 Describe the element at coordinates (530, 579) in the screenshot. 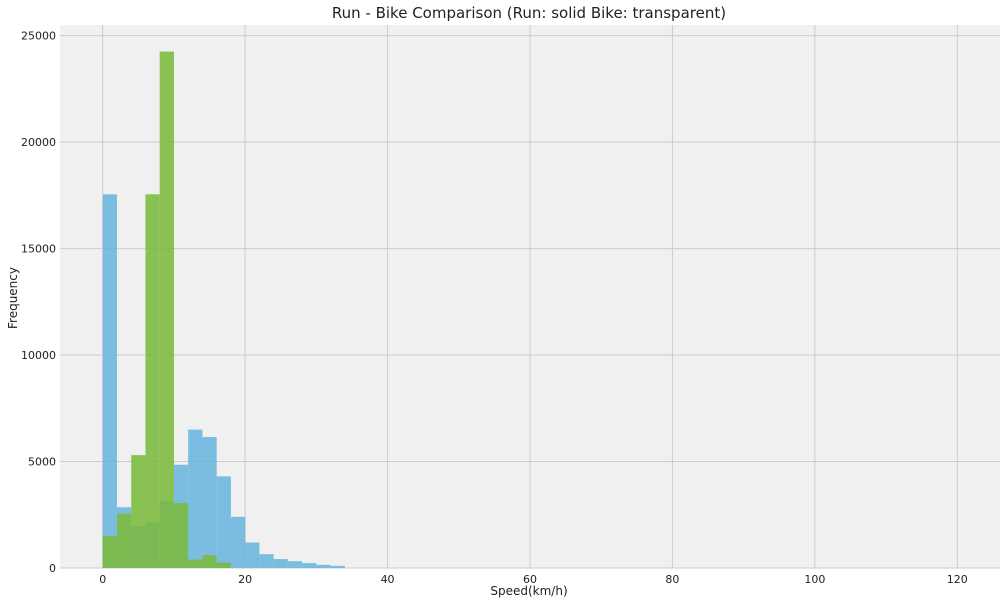

I see `x-tick-label: 60` at that location.